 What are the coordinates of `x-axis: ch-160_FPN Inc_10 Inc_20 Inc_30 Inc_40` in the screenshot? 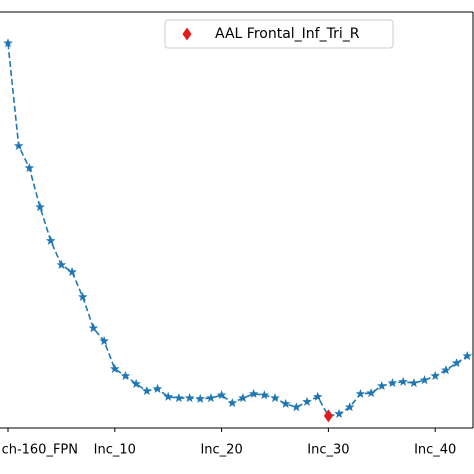 It's located at (229, 443).